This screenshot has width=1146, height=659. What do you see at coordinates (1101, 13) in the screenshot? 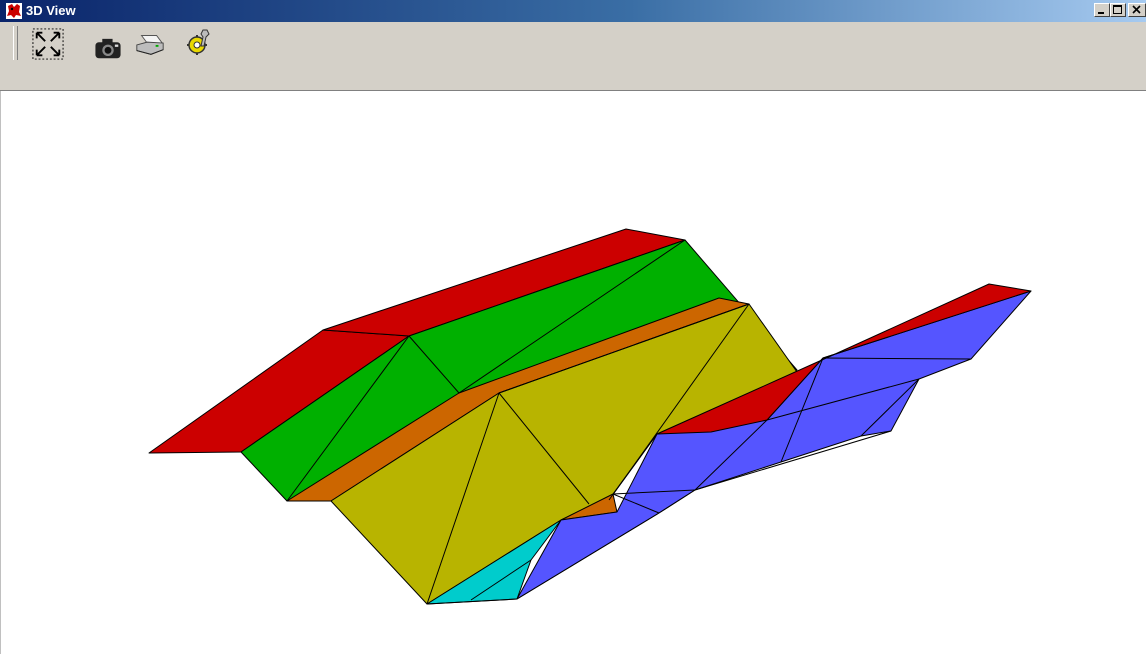
I see `minimize-icon` at bounding box center [1101, 13].